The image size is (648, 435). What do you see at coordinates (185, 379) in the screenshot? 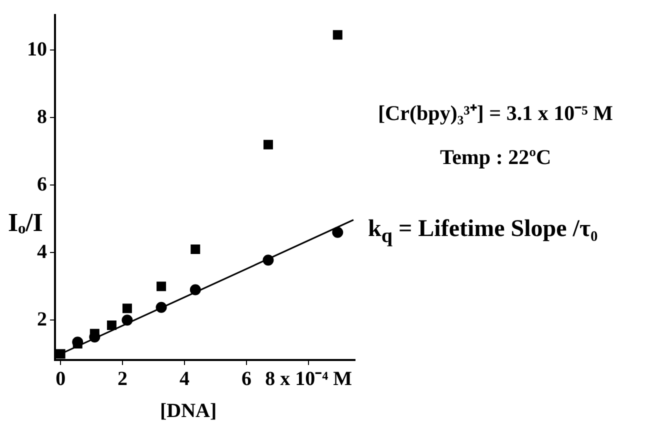
I see `x-tick-label: 4` at bounding box center [185, 379].